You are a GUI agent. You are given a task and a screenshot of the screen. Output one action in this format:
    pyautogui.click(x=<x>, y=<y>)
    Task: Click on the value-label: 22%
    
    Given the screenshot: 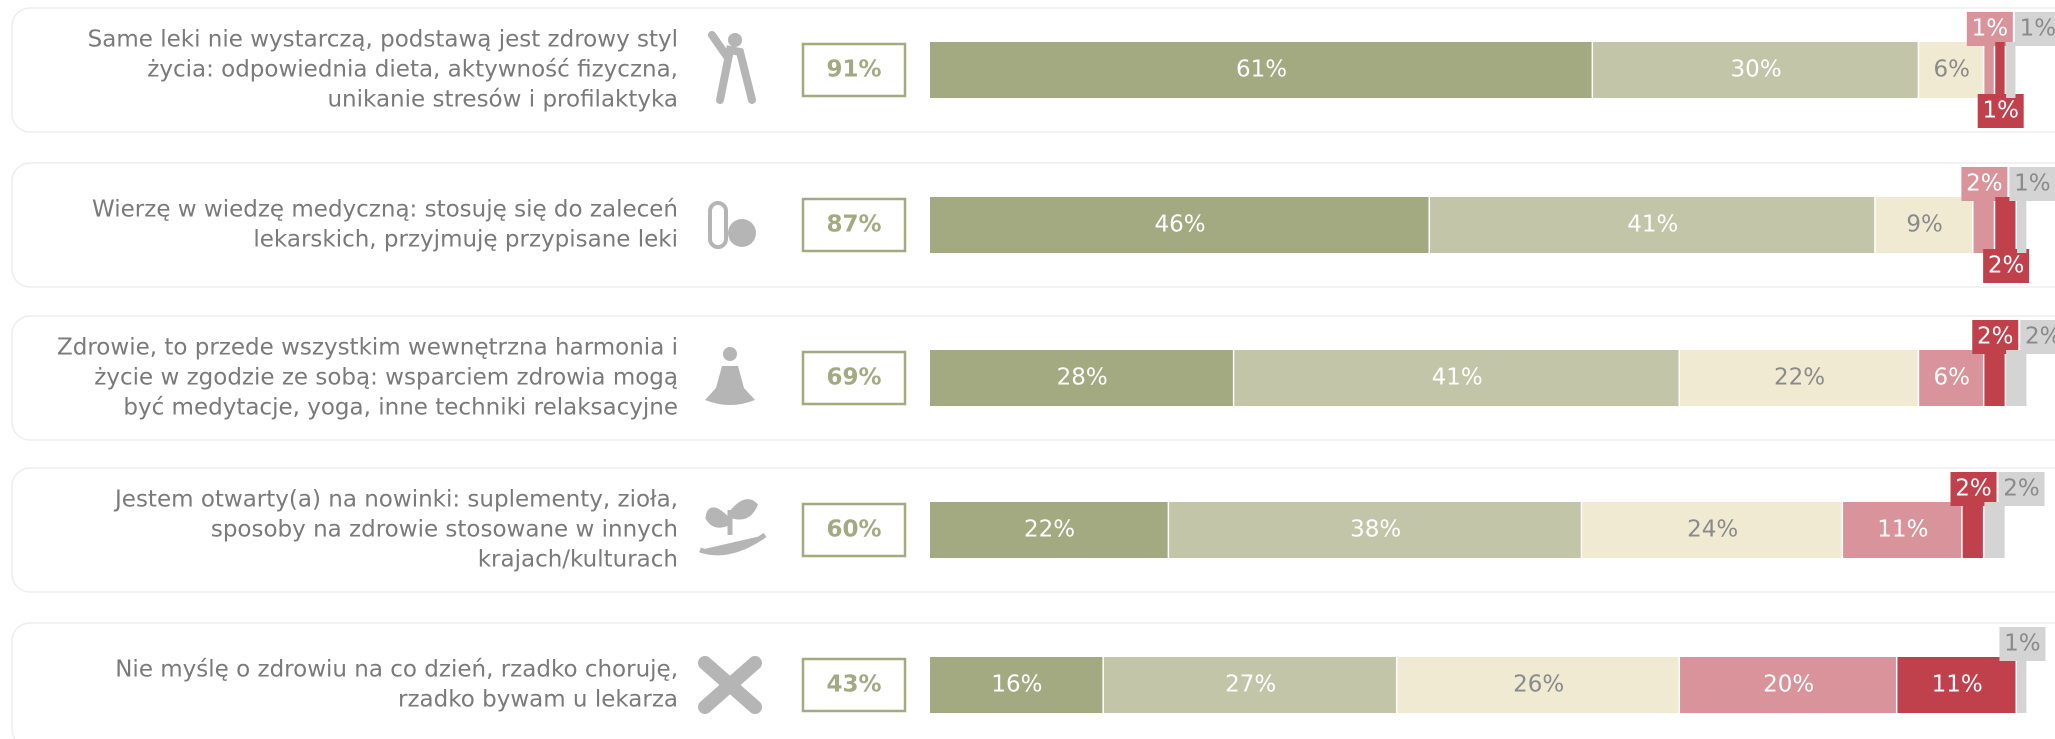 What is the action you would take?
    pyautogui.click(x=1049, y=530)
    